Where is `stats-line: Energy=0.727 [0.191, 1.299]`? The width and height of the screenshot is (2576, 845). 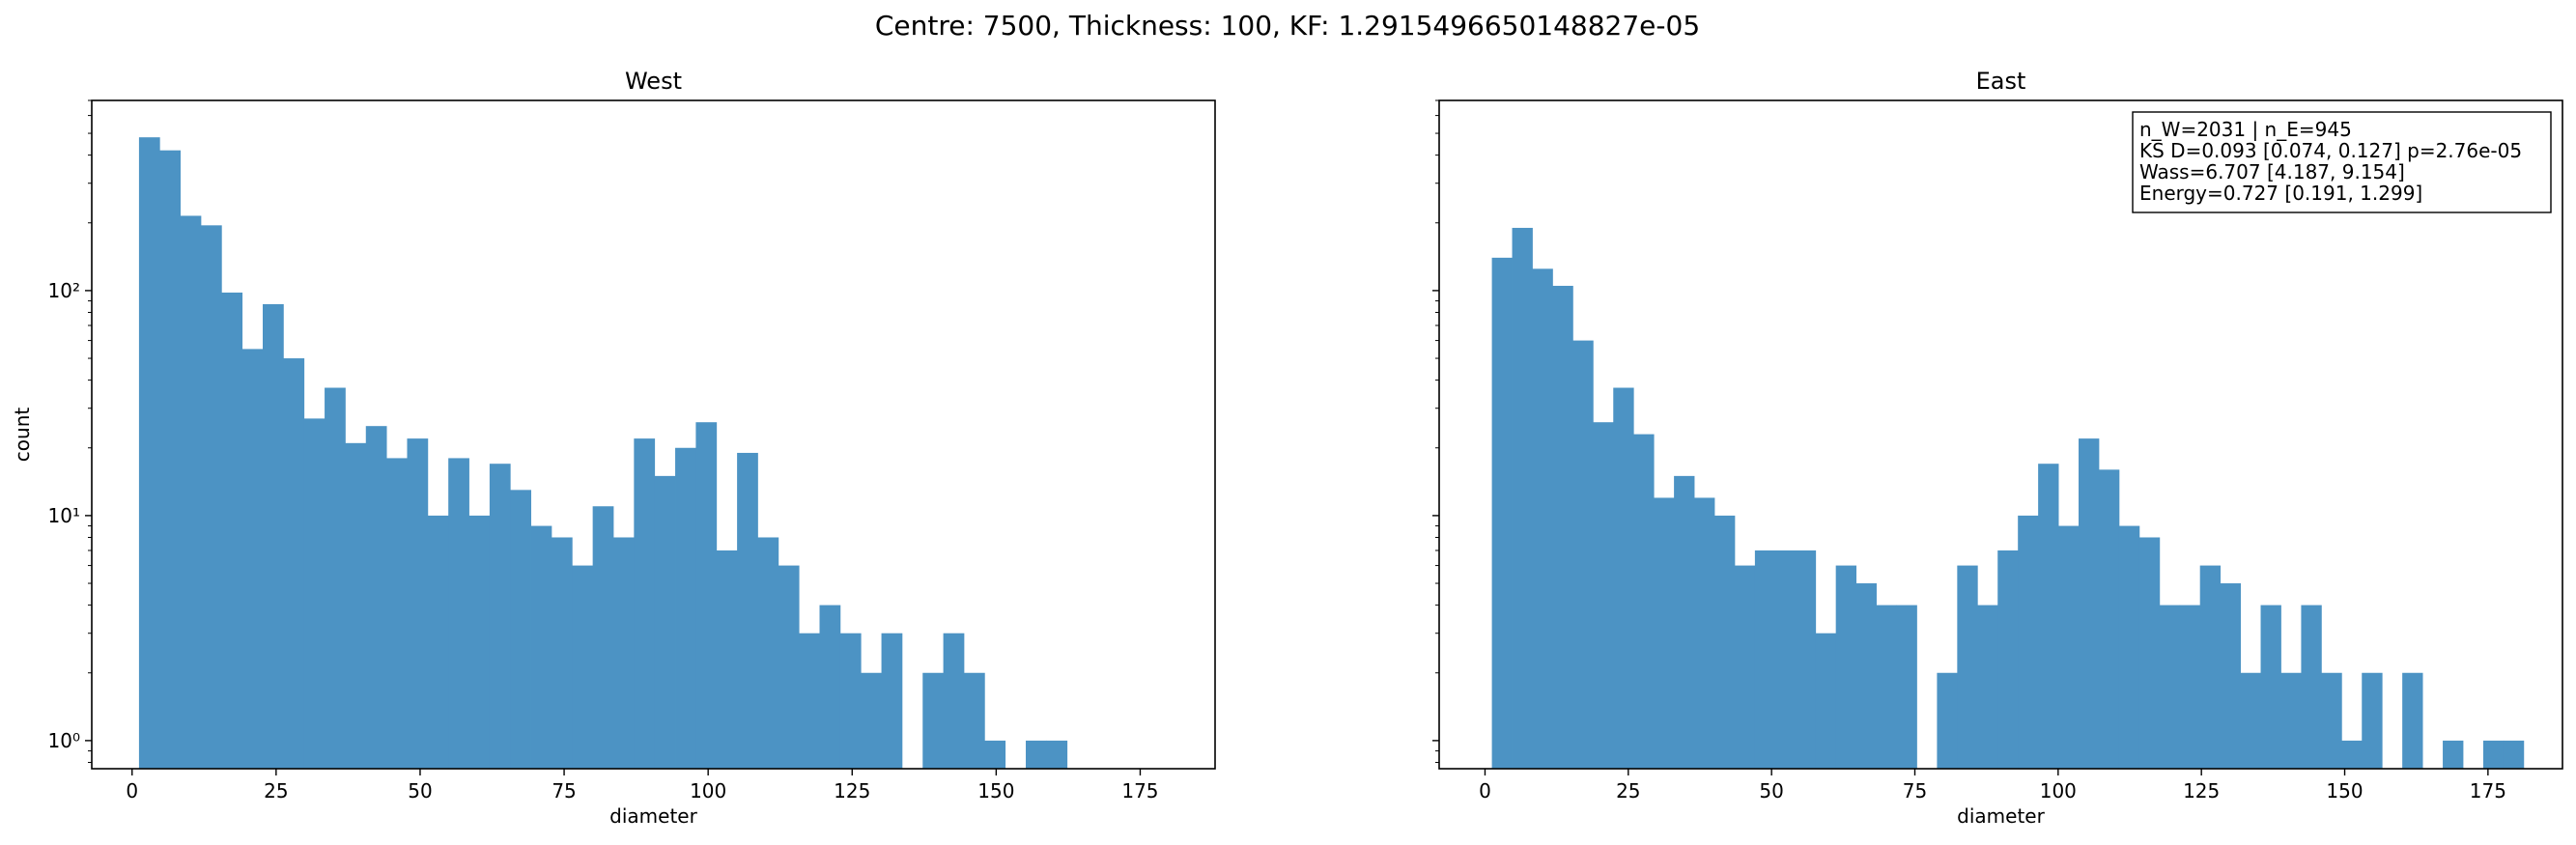
stats-line: Energy=0.727 [0.191, 1.299] is located at coordinates (2280, 193).